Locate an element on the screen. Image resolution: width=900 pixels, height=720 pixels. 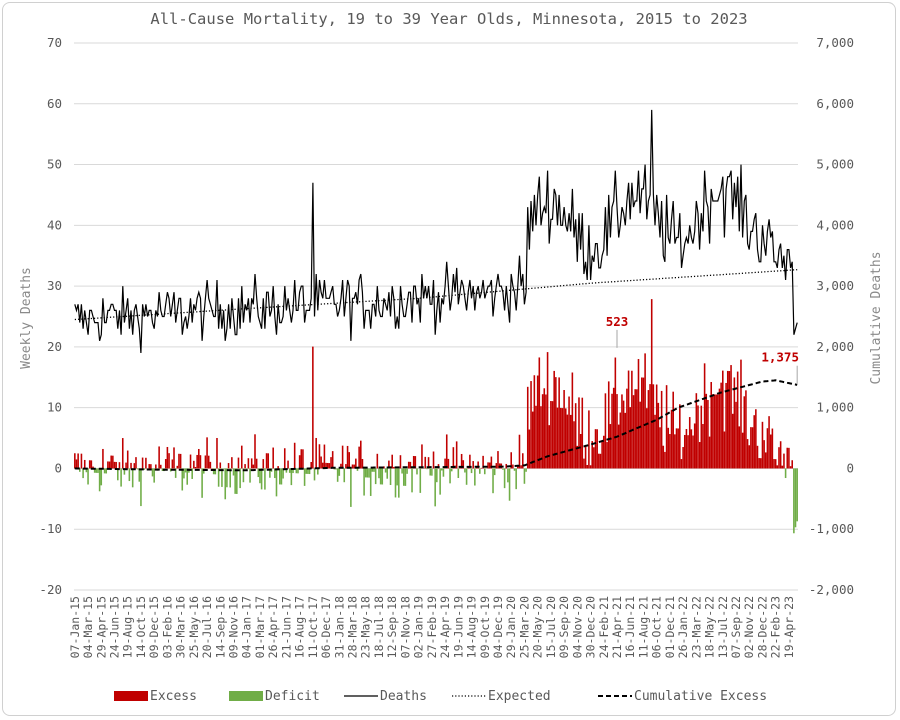
x-tick-label: 18-May-22 is located at coordinates (710, 627).